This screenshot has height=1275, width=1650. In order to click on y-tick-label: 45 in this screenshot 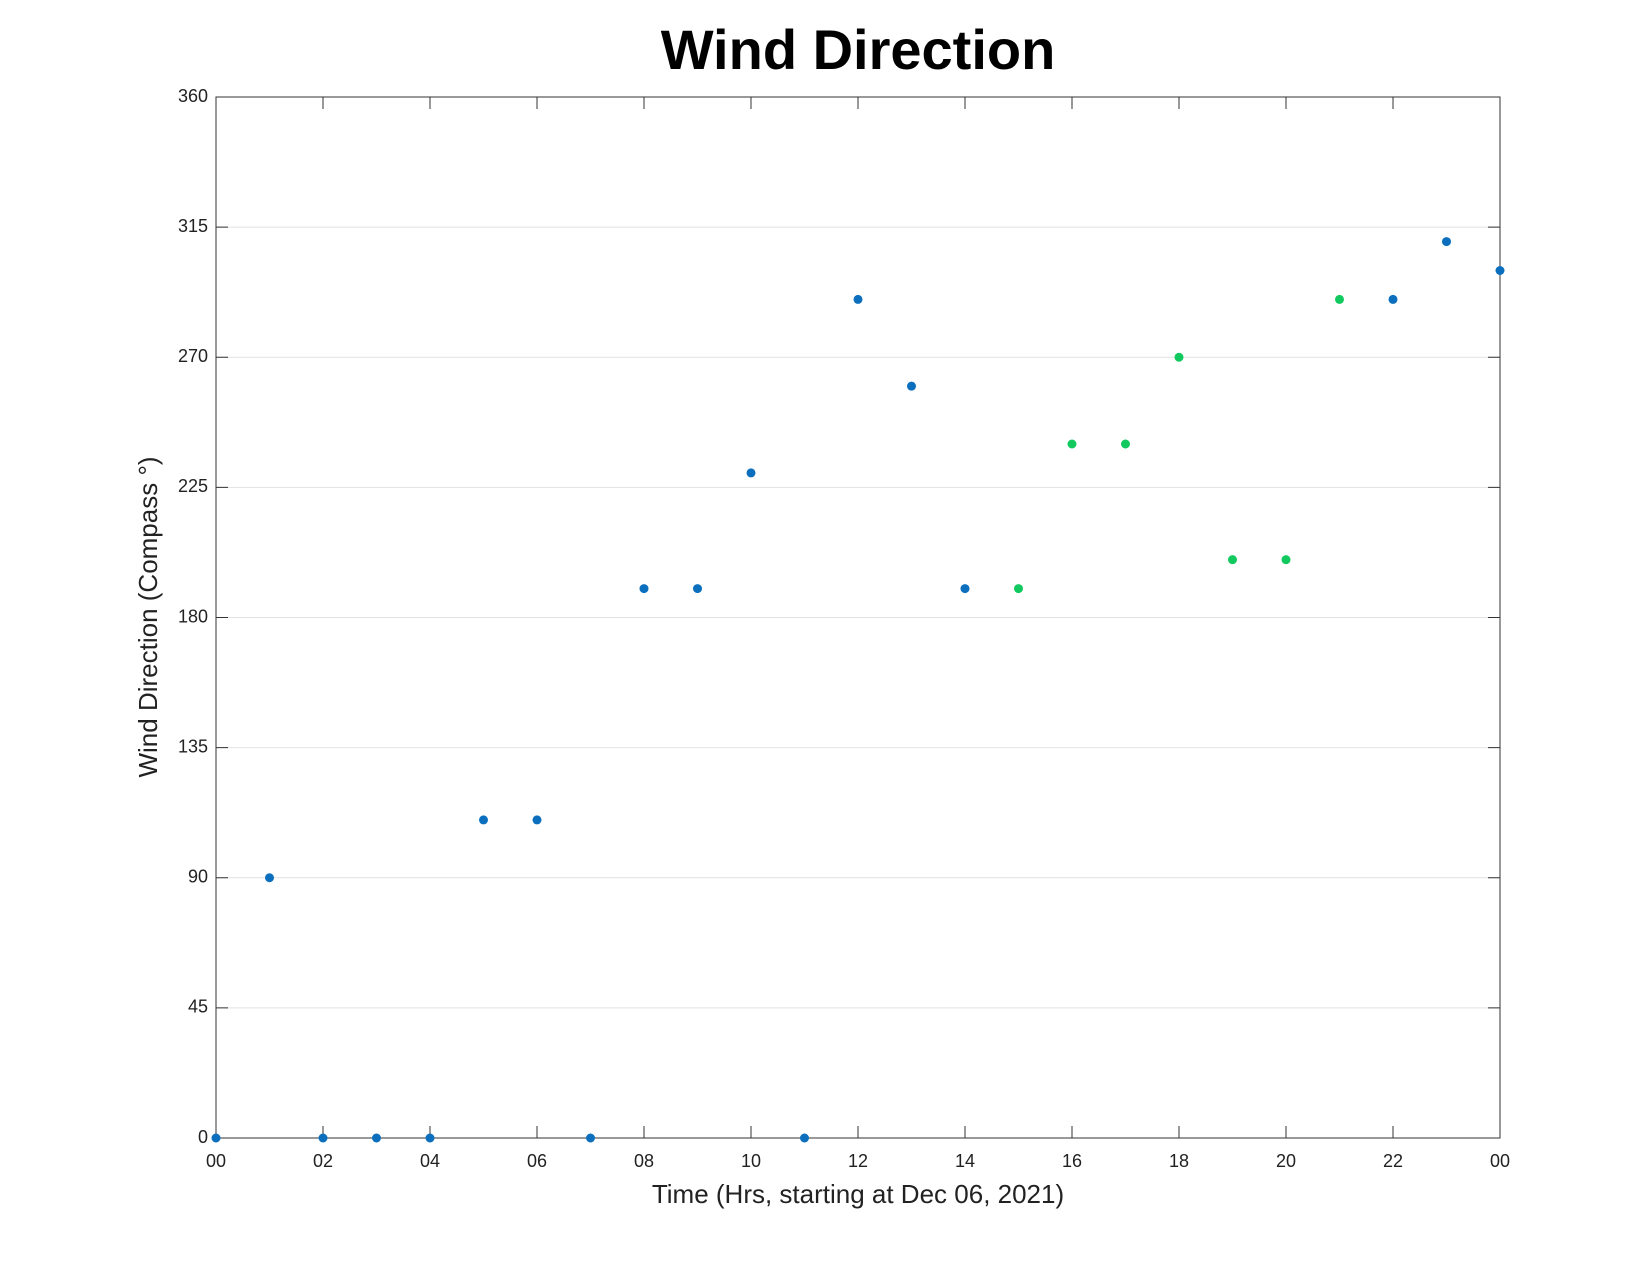, I will do `click(198, 1007)`.